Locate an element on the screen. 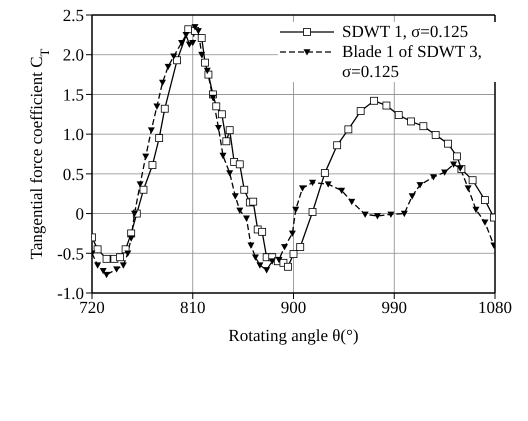  y-tick-label: 1.5 is located at coordinates (73, 94).